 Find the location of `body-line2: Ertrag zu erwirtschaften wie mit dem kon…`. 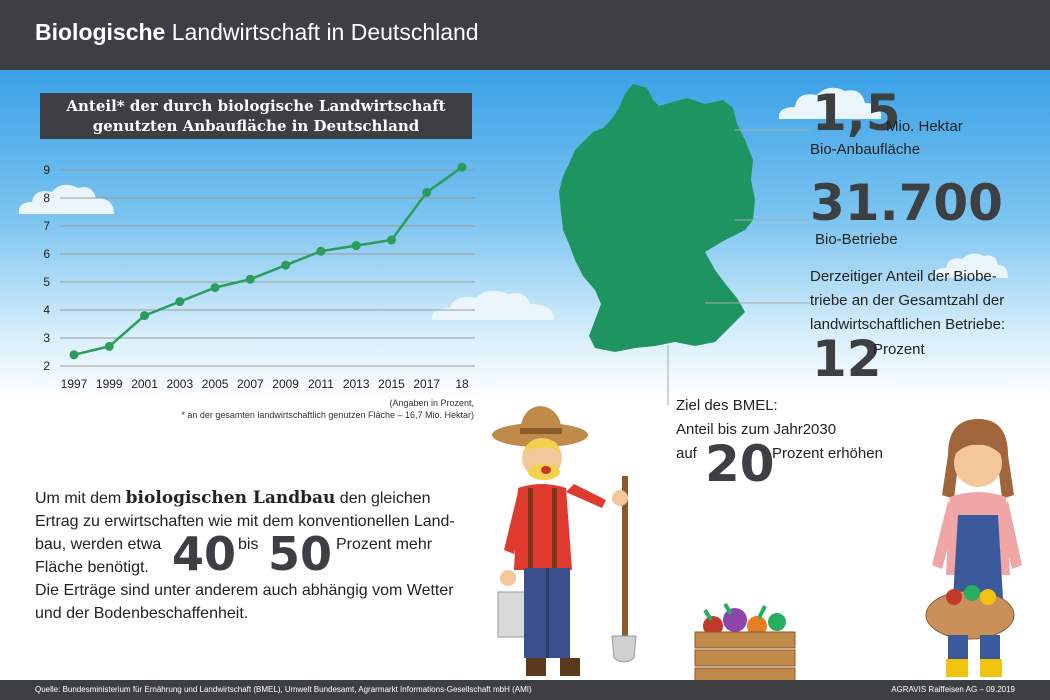

body-line2: Ertrag zu erwirtschaften wie mit dem kon… is located at coordinates (245, 521).